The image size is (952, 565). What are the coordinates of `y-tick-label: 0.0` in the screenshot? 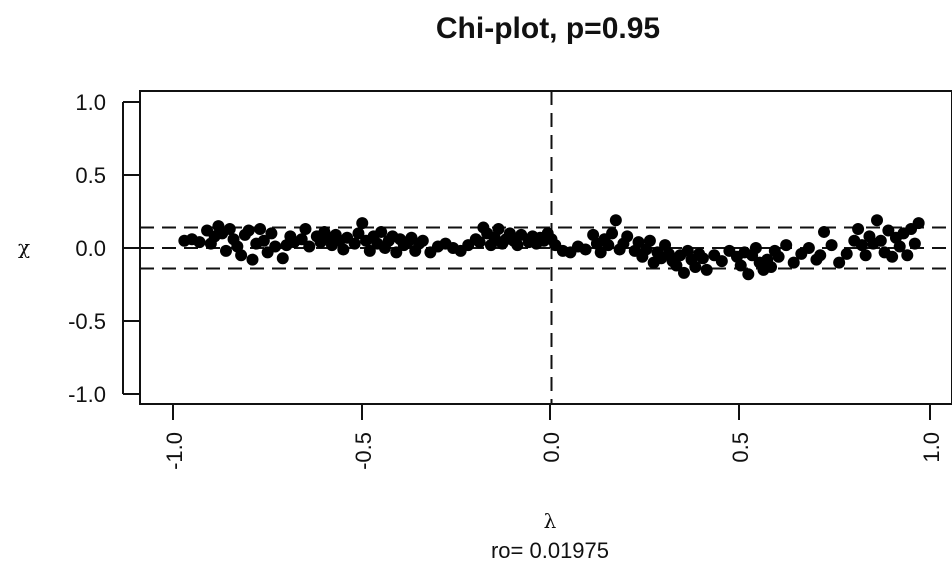 It's located at (90, 248).